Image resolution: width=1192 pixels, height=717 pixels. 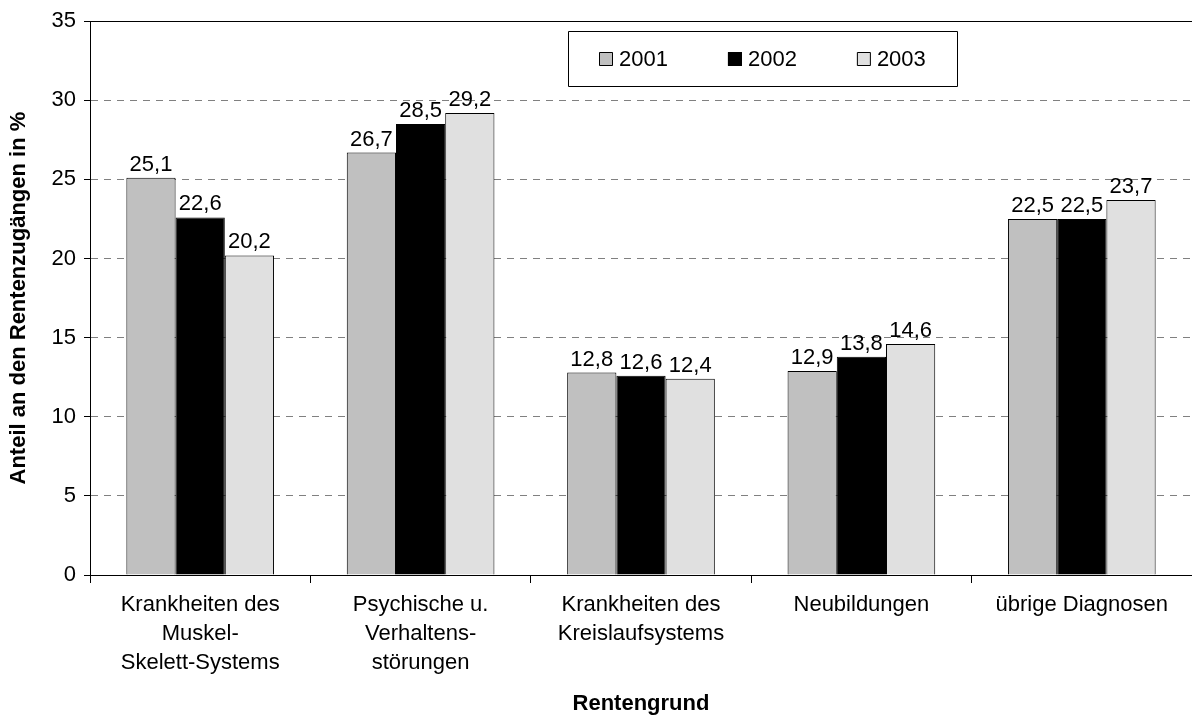 I want to click on data-label: 12,8, so click(x=592, y=358).